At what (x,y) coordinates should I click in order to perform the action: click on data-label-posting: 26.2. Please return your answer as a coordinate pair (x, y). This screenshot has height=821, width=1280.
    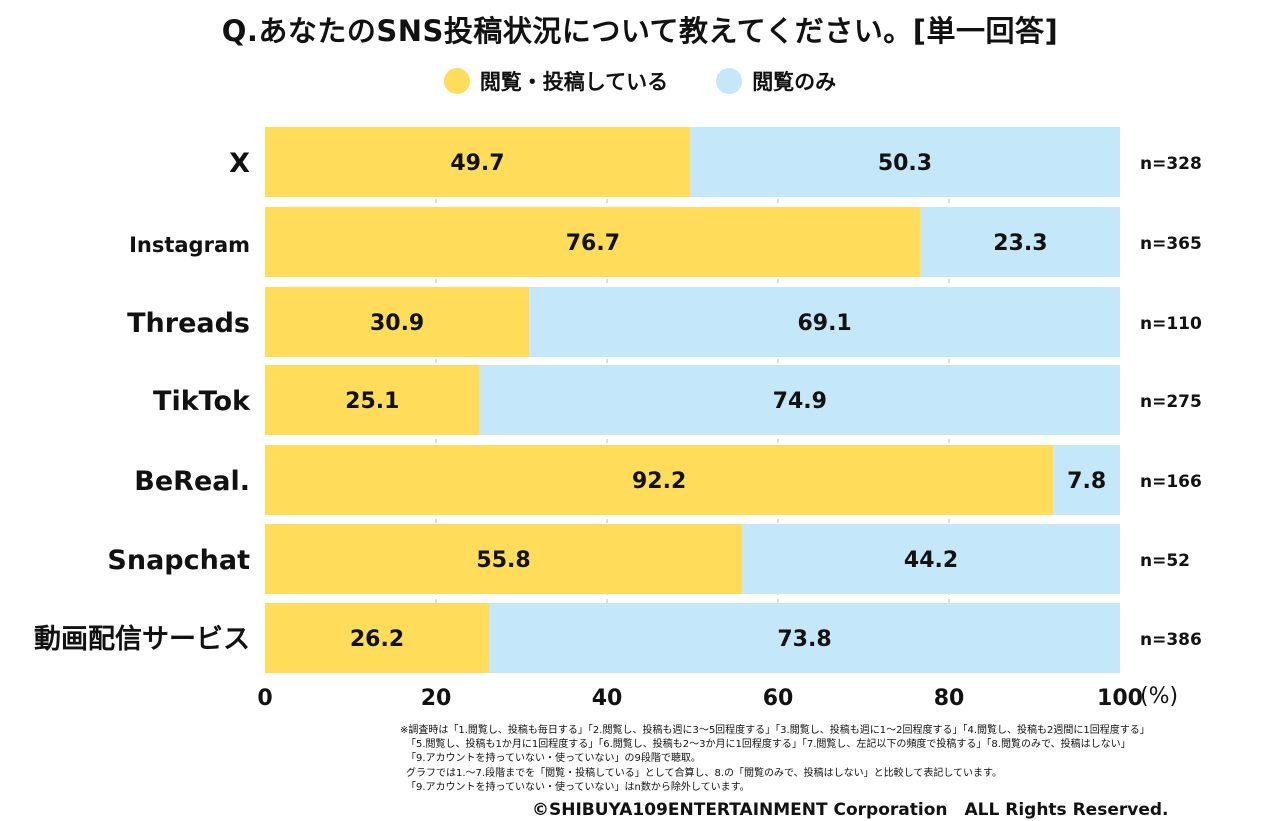
    Looking at the image, I should click on (377, 639).